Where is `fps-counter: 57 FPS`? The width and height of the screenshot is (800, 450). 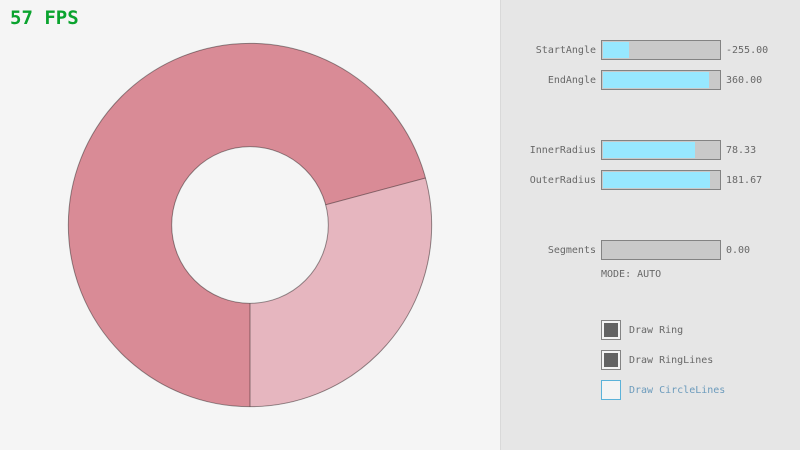
fps-counter: 57 FPS is located at coordinates (44, 18).